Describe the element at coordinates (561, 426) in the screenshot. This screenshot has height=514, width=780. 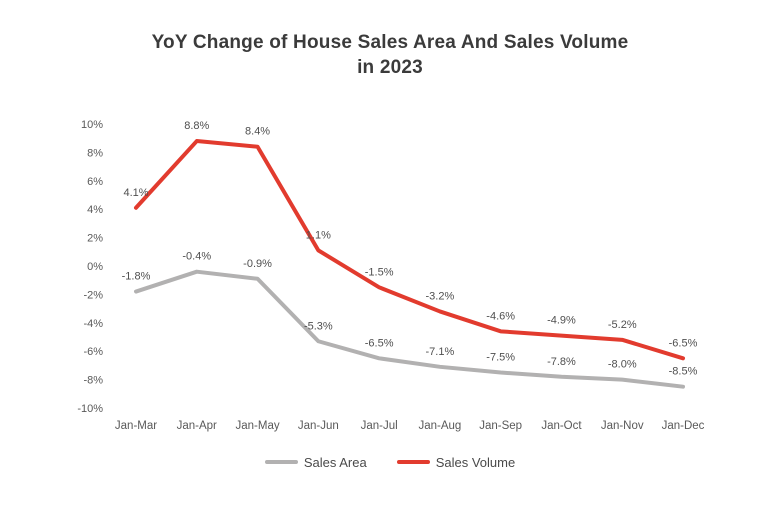
I see `x-axis-label: Jan-Oct` at that location.